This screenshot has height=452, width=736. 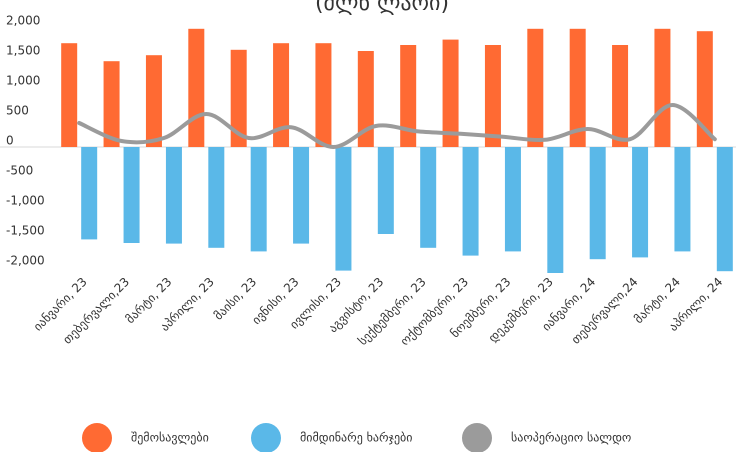 I want to click on y-tick-label: -1,000, so click(x=25, y=201).